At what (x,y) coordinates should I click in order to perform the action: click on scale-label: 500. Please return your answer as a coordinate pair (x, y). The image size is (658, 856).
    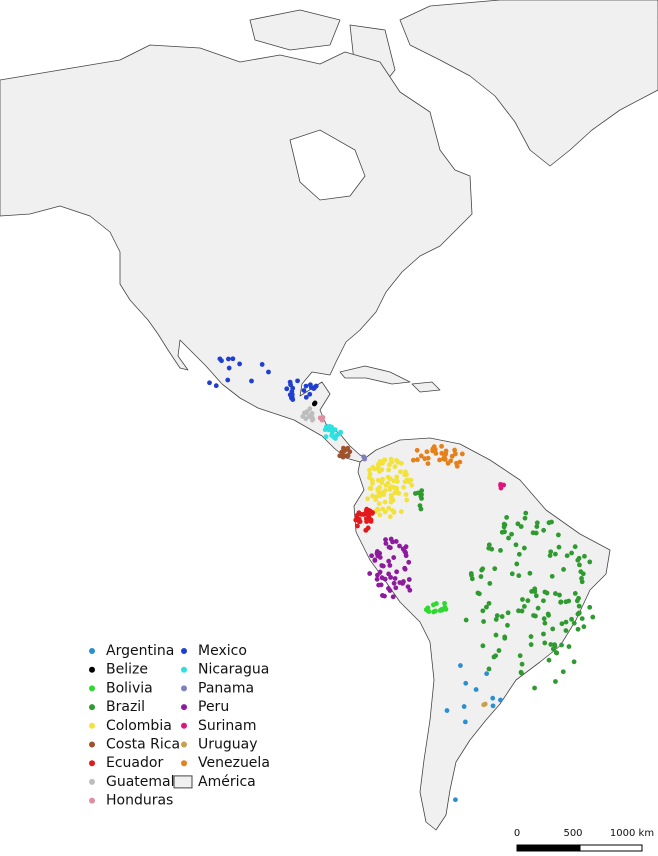
    Looking at the image, I should click on (572, 833).